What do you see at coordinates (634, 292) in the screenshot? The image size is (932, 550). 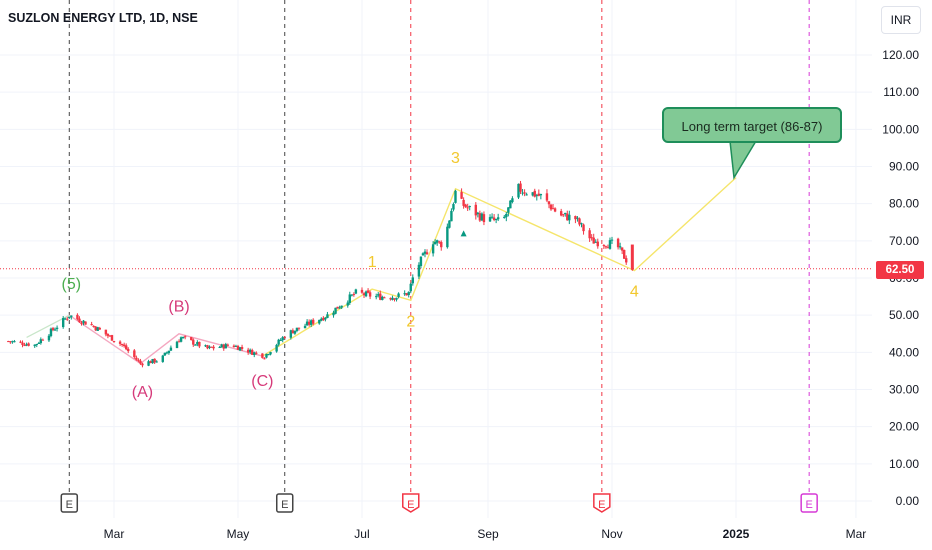 I see `wave-label: 4` at bounding box center [634, 292].